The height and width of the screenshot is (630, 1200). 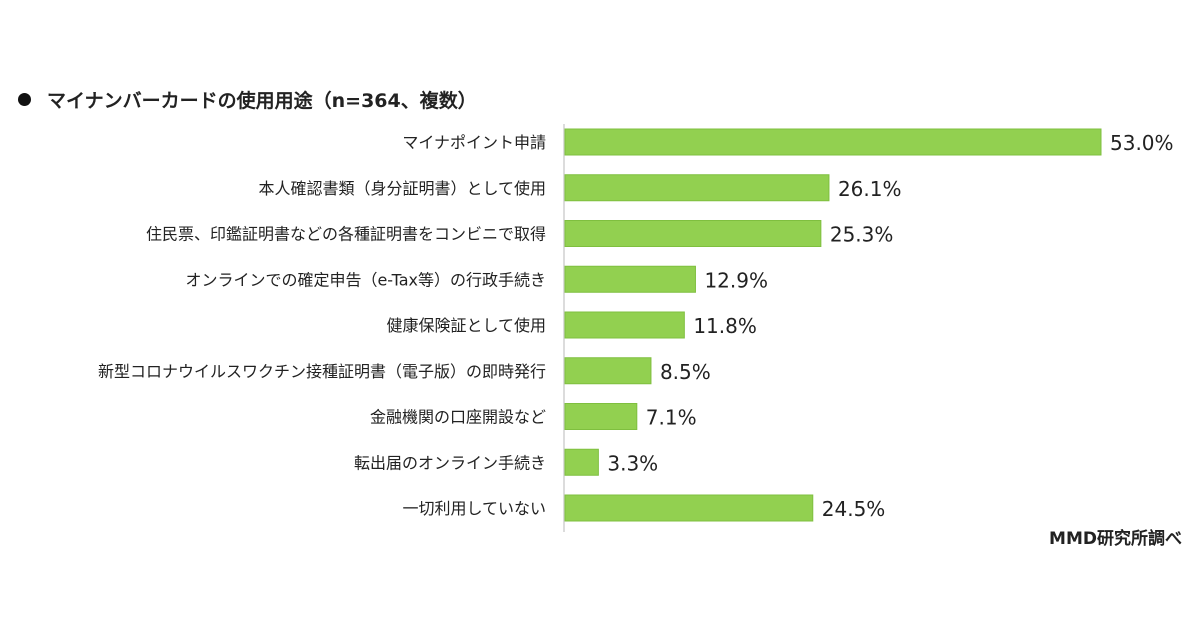 I want to click on value-label: 11.8%, so click(x=725, y=326).